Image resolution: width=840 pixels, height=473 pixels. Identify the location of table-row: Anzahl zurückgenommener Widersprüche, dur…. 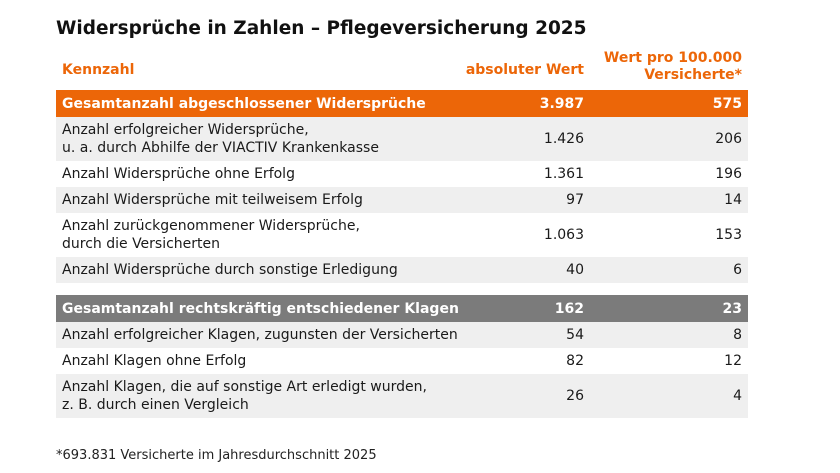
(402, 235).